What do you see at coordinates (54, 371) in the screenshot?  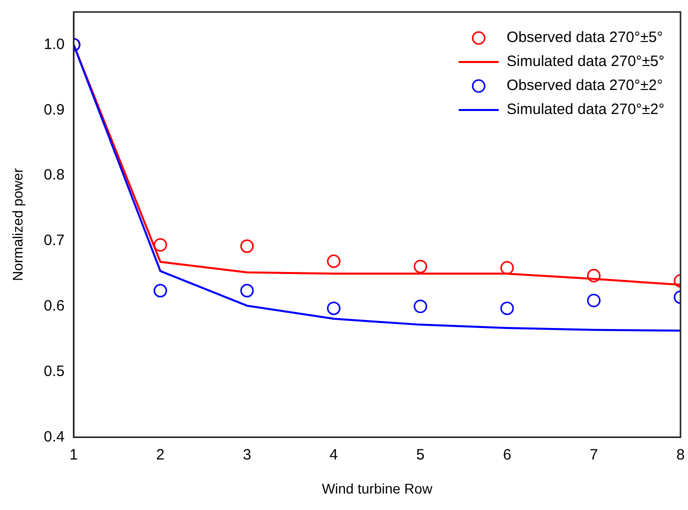 I see `y-tick-label: 0.5` at bounding box center [54, 371].